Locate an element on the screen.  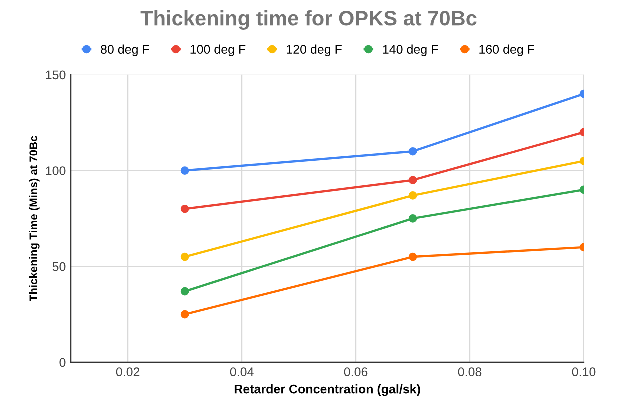
x-tick-label: 0.06 is located at coordinates (356, 372).